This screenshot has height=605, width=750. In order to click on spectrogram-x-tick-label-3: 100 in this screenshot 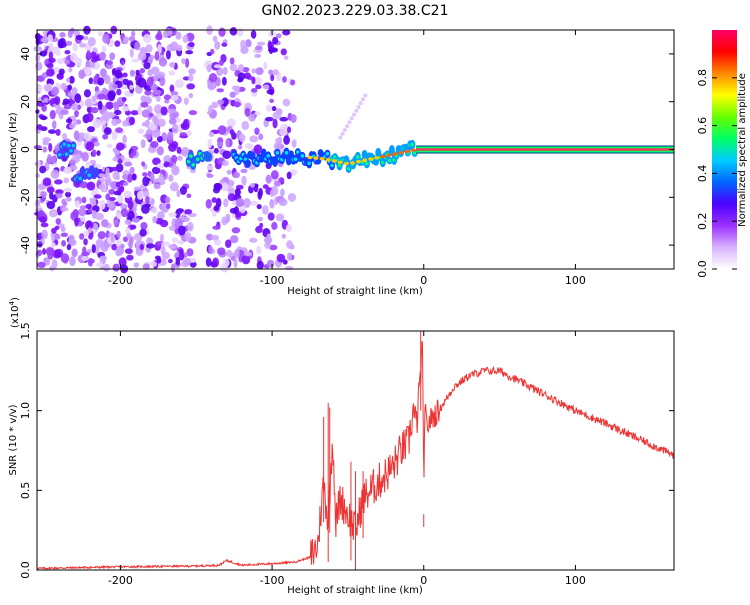, I will do `click(575, 280)`.